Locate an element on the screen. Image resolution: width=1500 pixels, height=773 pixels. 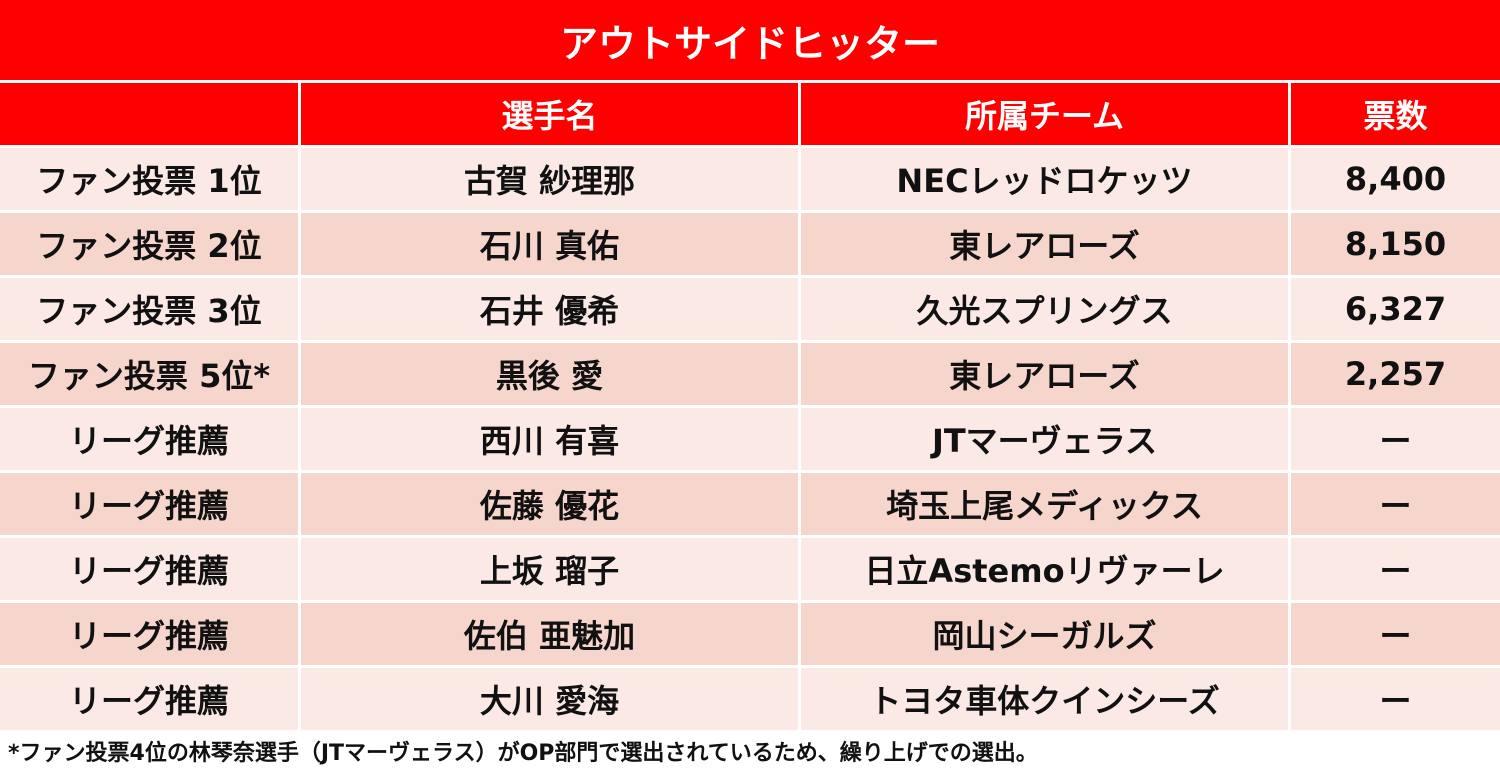
cell-player-name: 石井 優希 is located at coordinates (549, 309).